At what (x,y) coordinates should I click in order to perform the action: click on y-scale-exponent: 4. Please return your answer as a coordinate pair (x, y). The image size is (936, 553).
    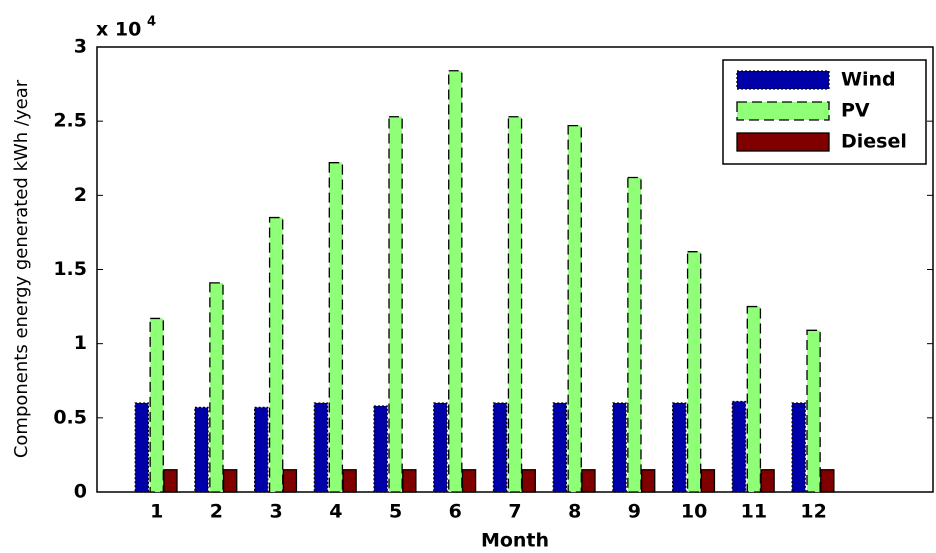
    Looking at the image, I should click on (151, 22).